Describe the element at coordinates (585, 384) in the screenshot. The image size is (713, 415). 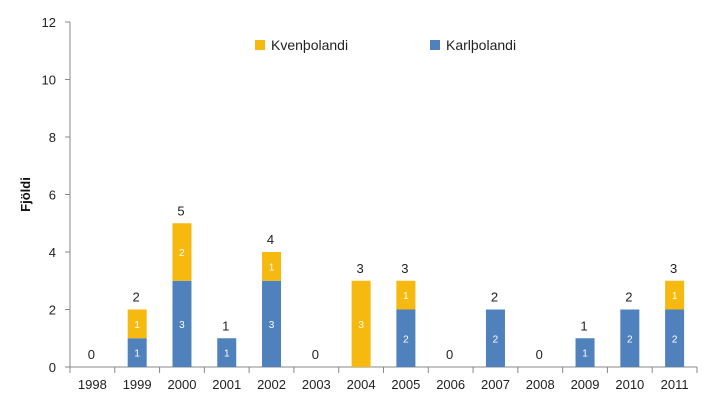
I see `x-tick-label: 2009` at that location.